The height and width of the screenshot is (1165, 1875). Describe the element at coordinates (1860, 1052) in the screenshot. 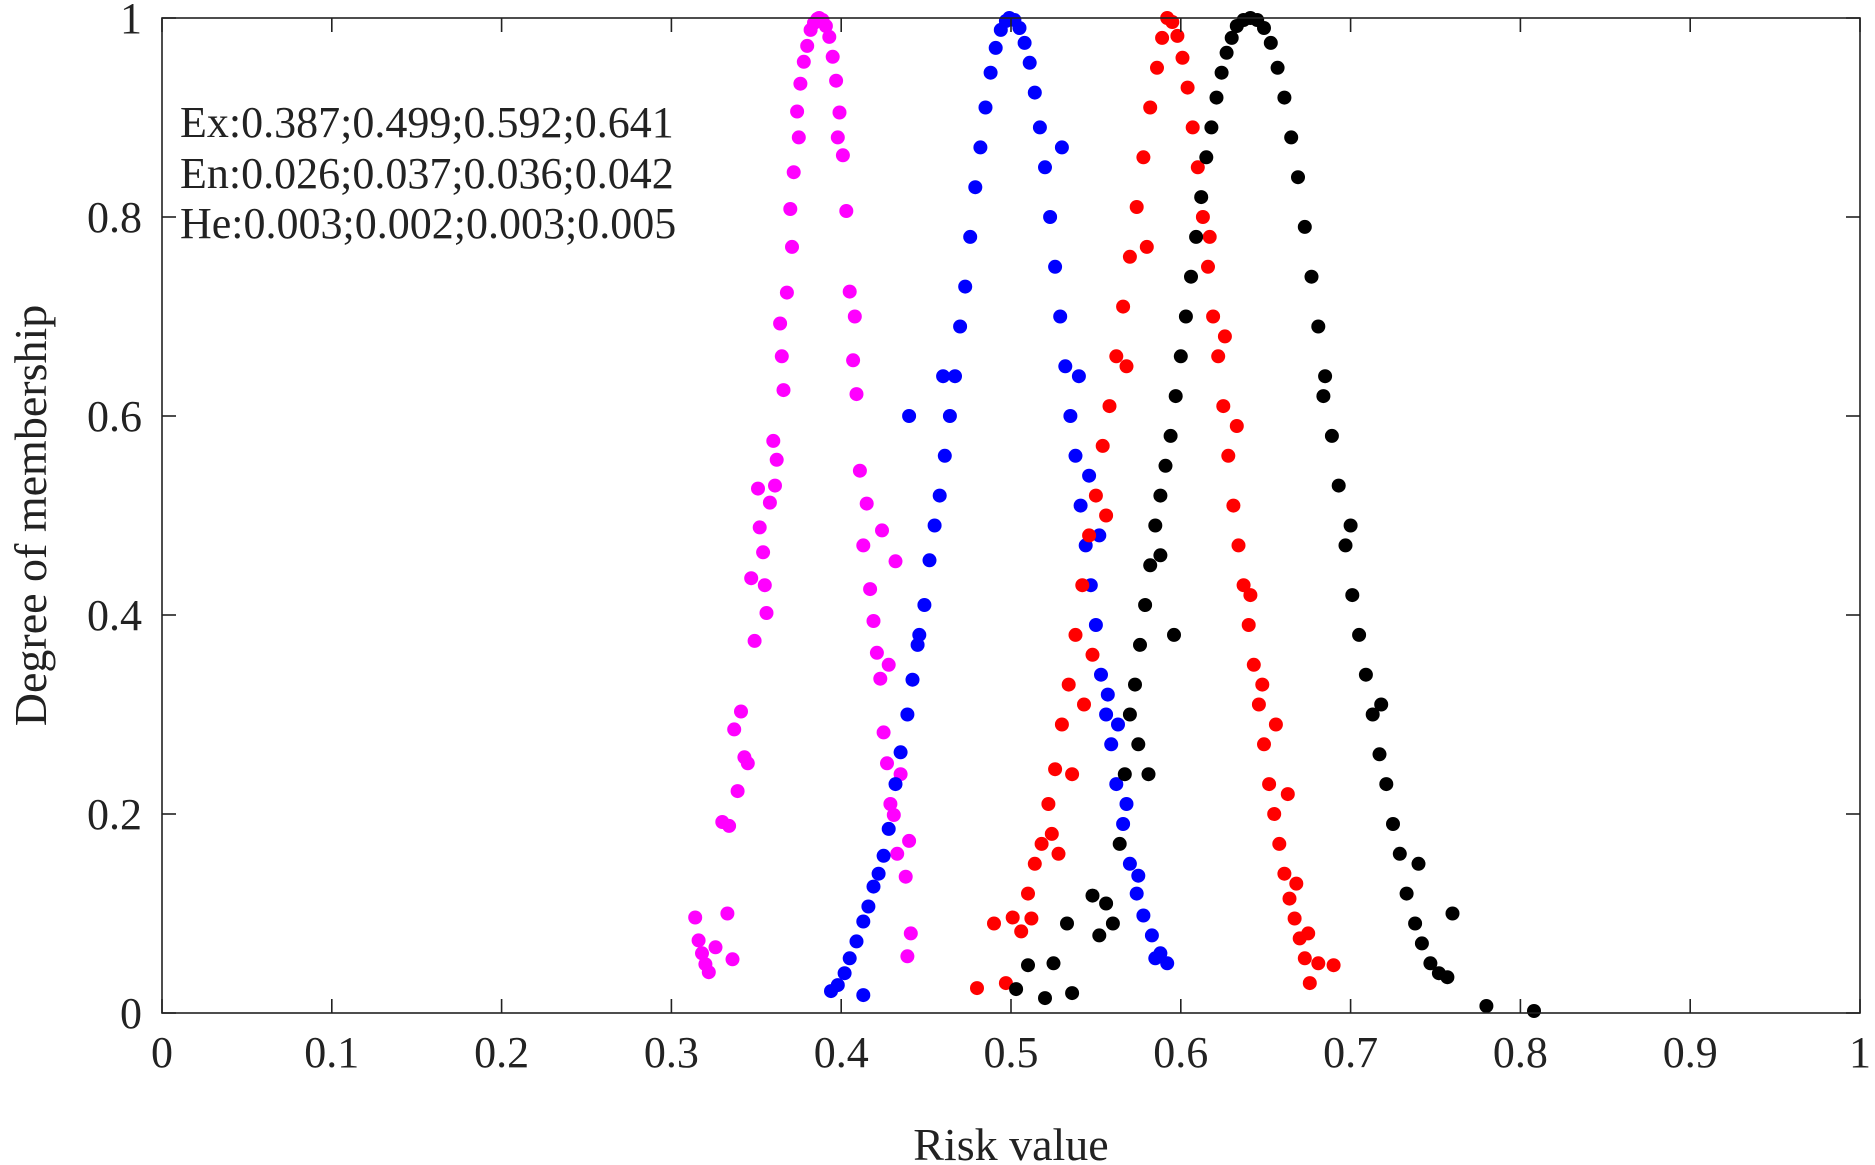

I see `x-tick-label: 1` at that location.